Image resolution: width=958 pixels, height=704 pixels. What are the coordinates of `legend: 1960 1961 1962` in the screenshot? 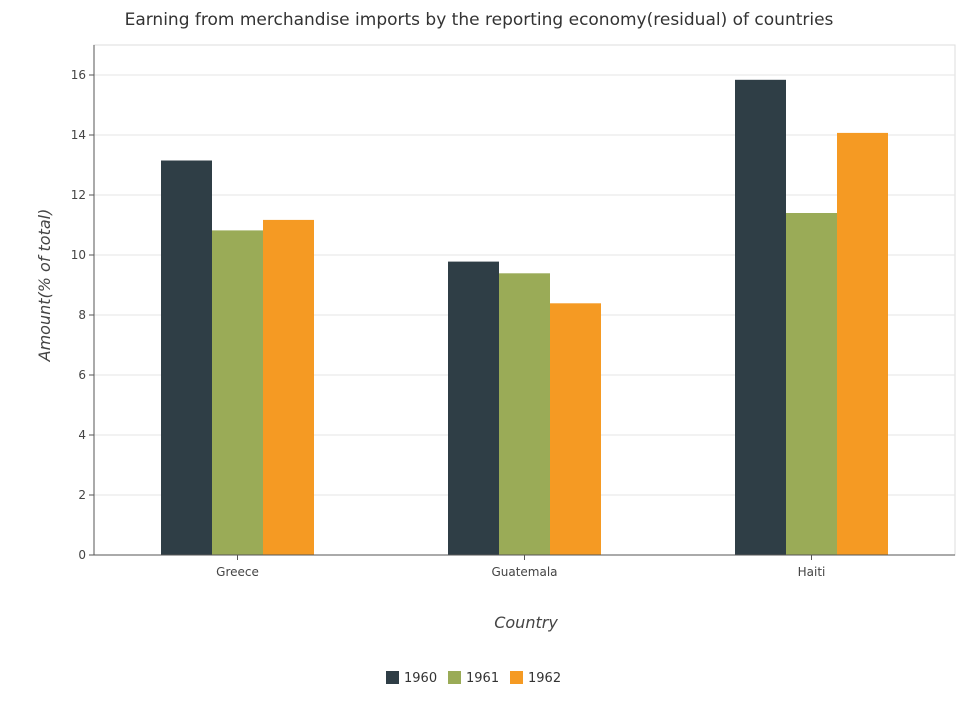 It's located at (473, 678).